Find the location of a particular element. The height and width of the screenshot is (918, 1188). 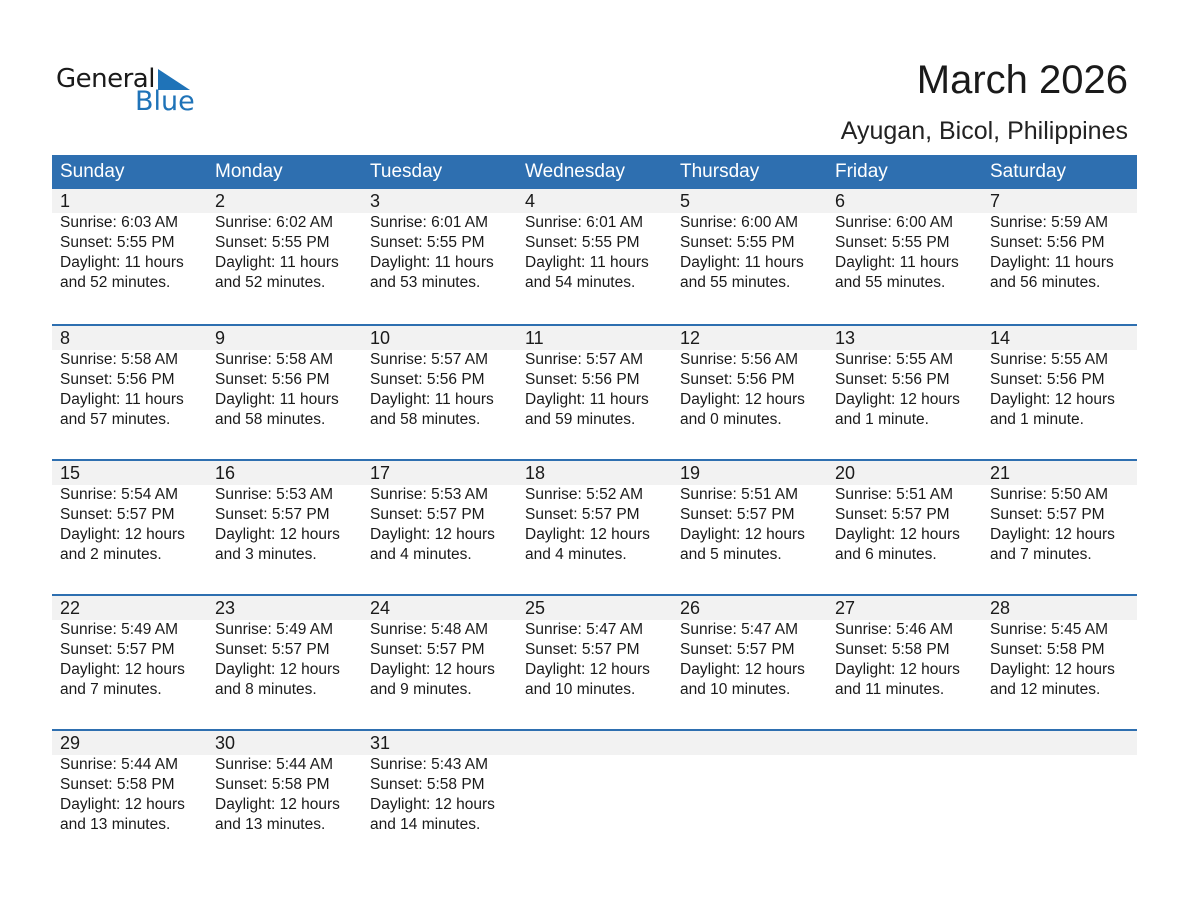

sunrise-text: Sunrise: 5:57 AM is located at coordinates (429, 359).